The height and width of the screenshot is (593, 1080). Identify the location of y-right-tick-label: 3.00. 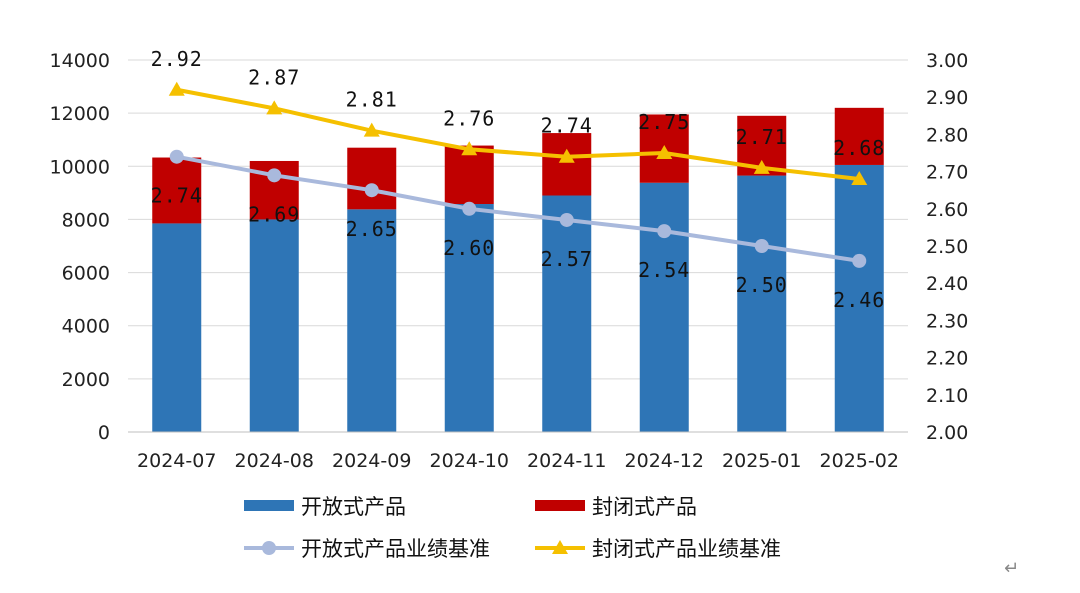
(947, 61).